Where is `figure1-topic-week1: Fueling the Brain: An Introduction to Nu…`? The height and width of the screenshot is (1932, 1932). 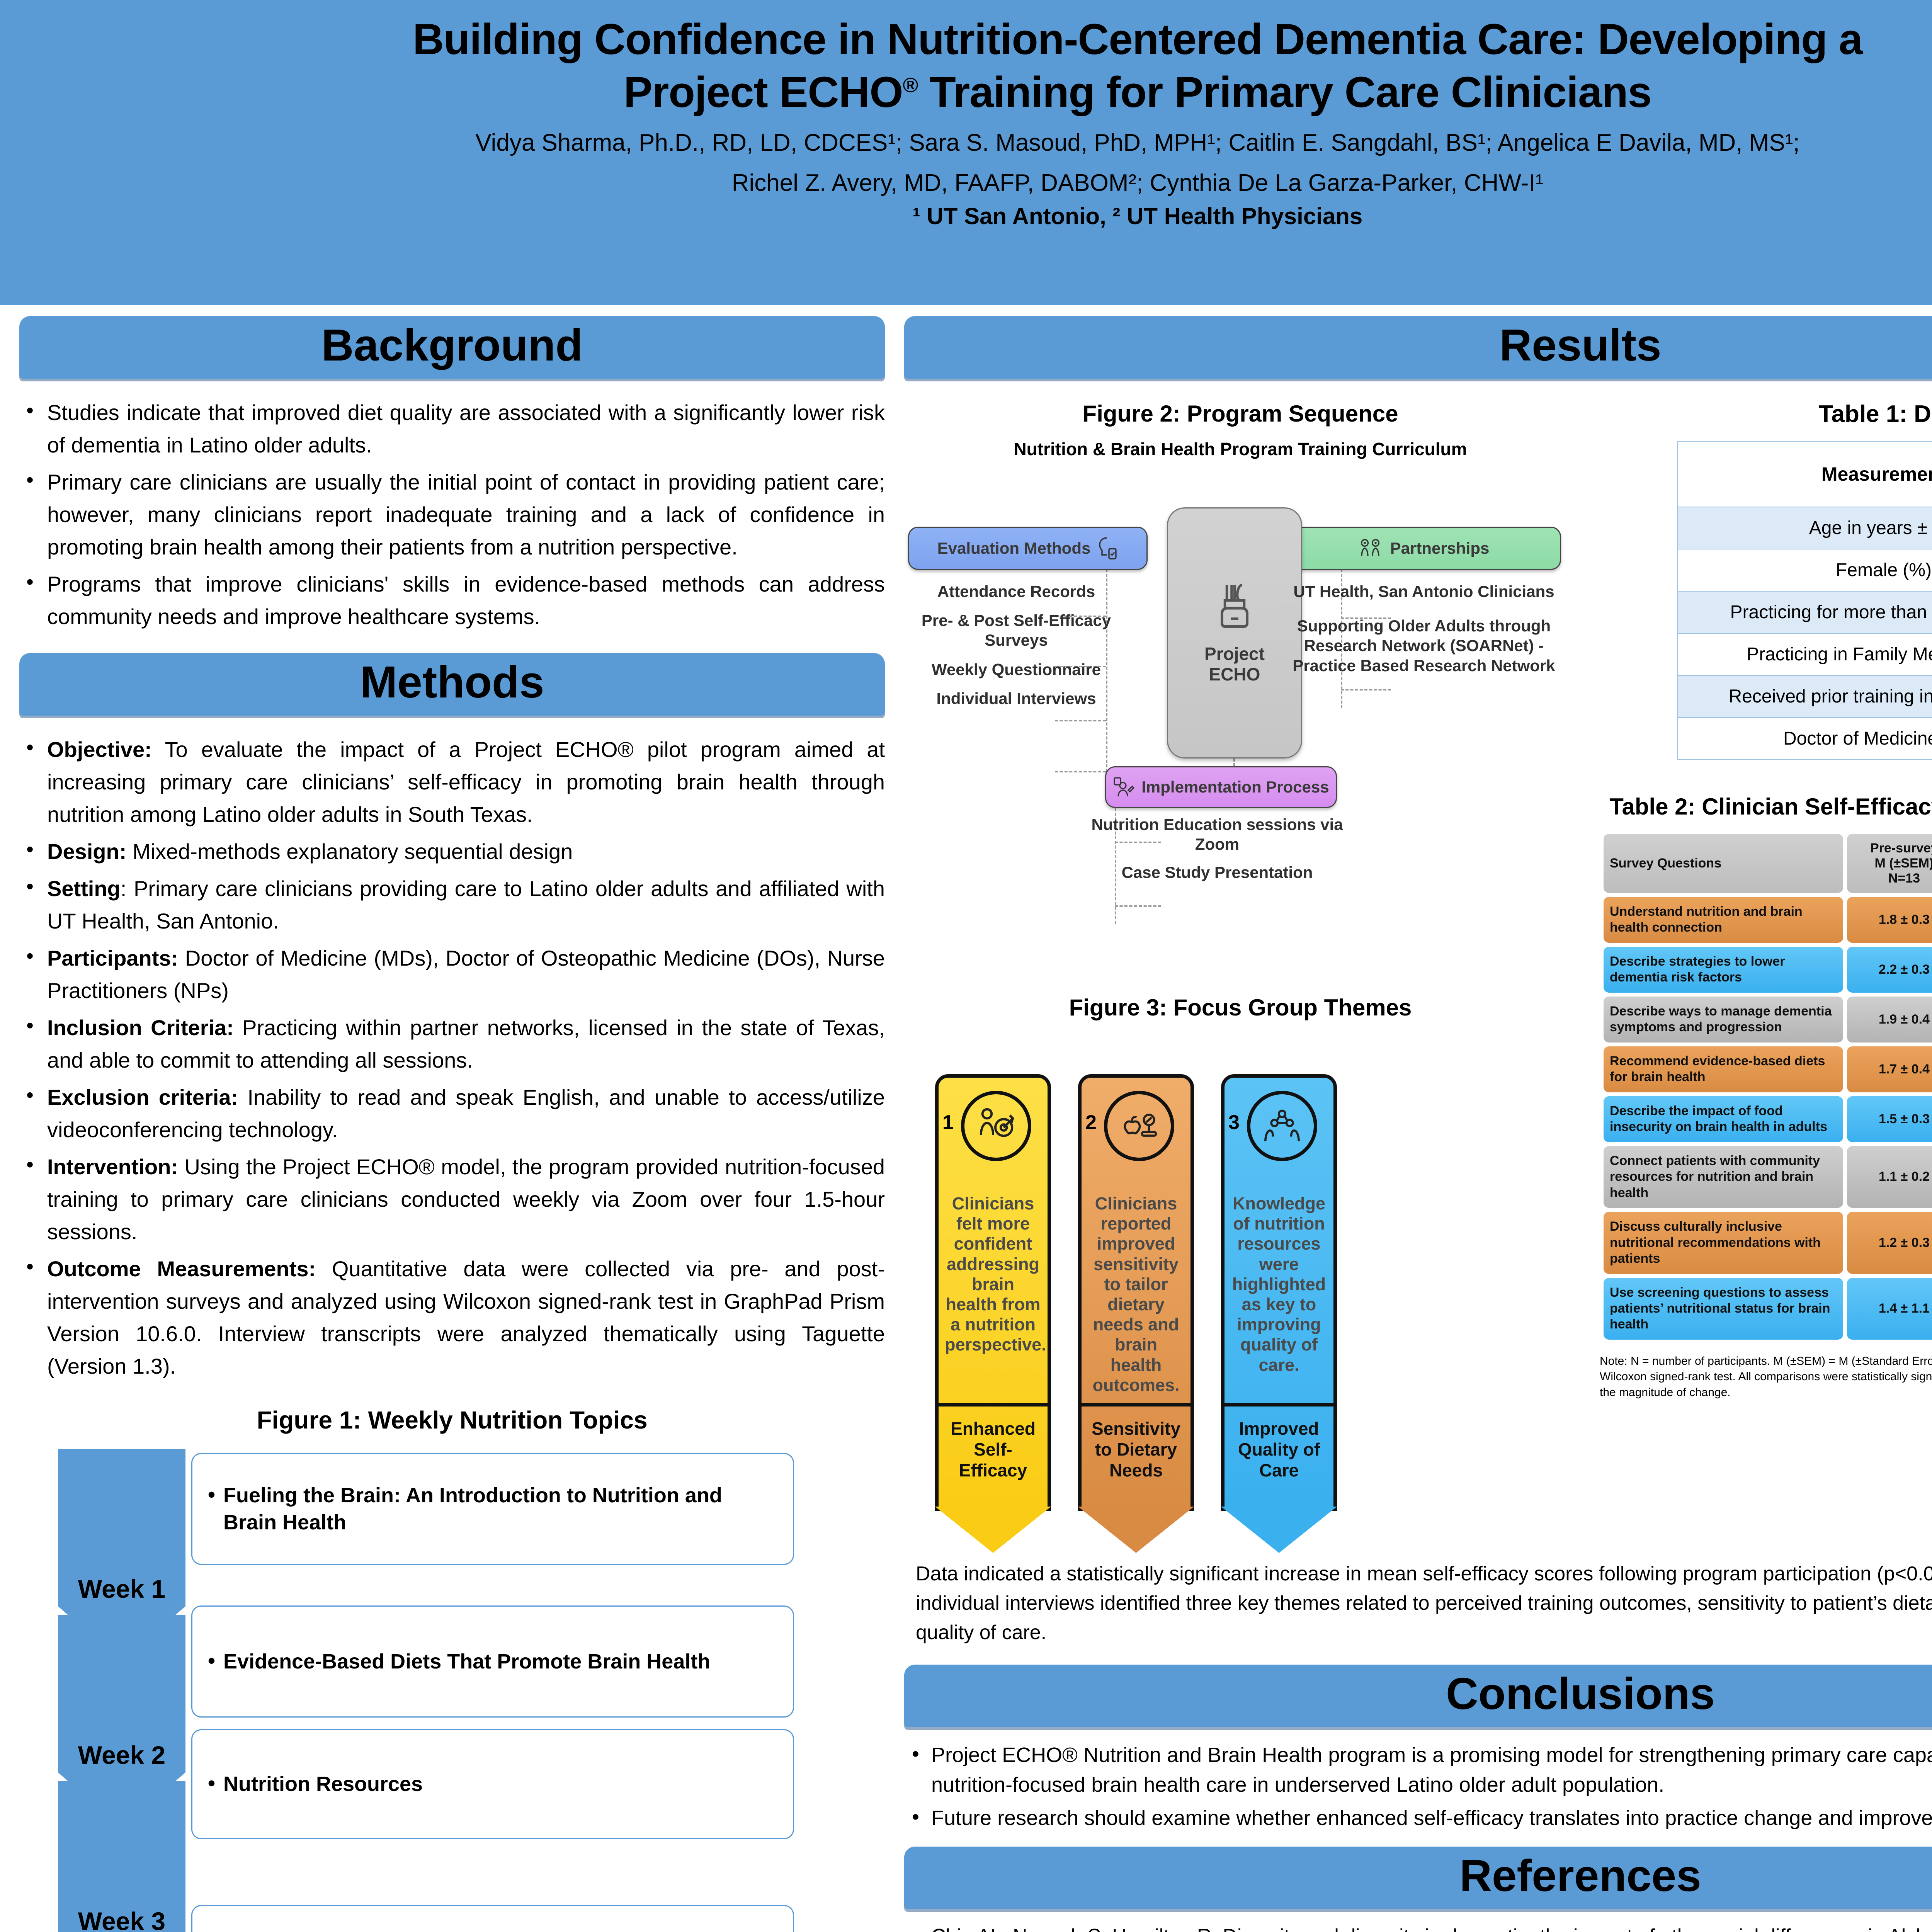
figure1-topic-week1: Fueling the Brain: An Introduction to Nu… is located at coordinates (492, 1509).